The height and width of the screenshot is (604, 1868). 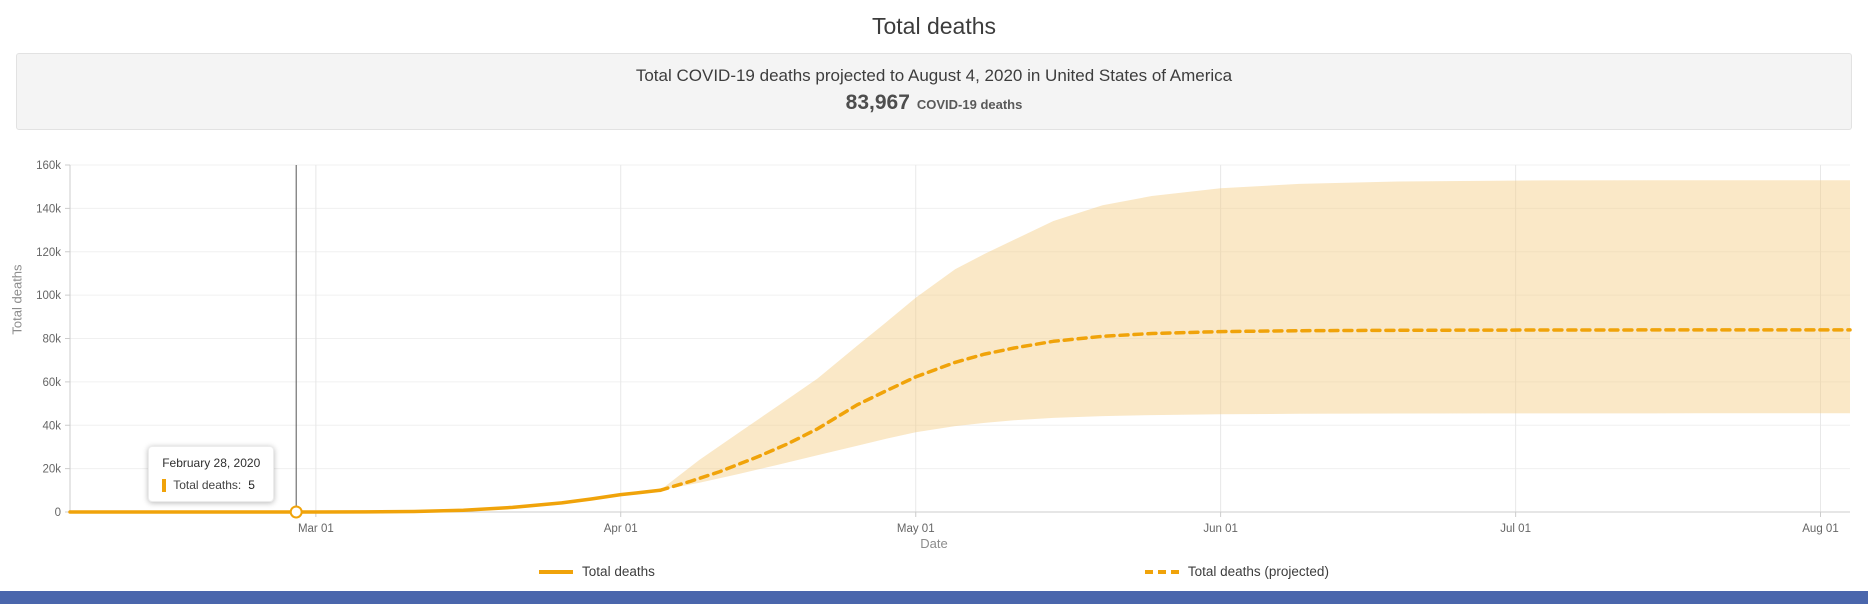 I want to click on x-tick-label: Jun 01, so click(x=1220, y=529).